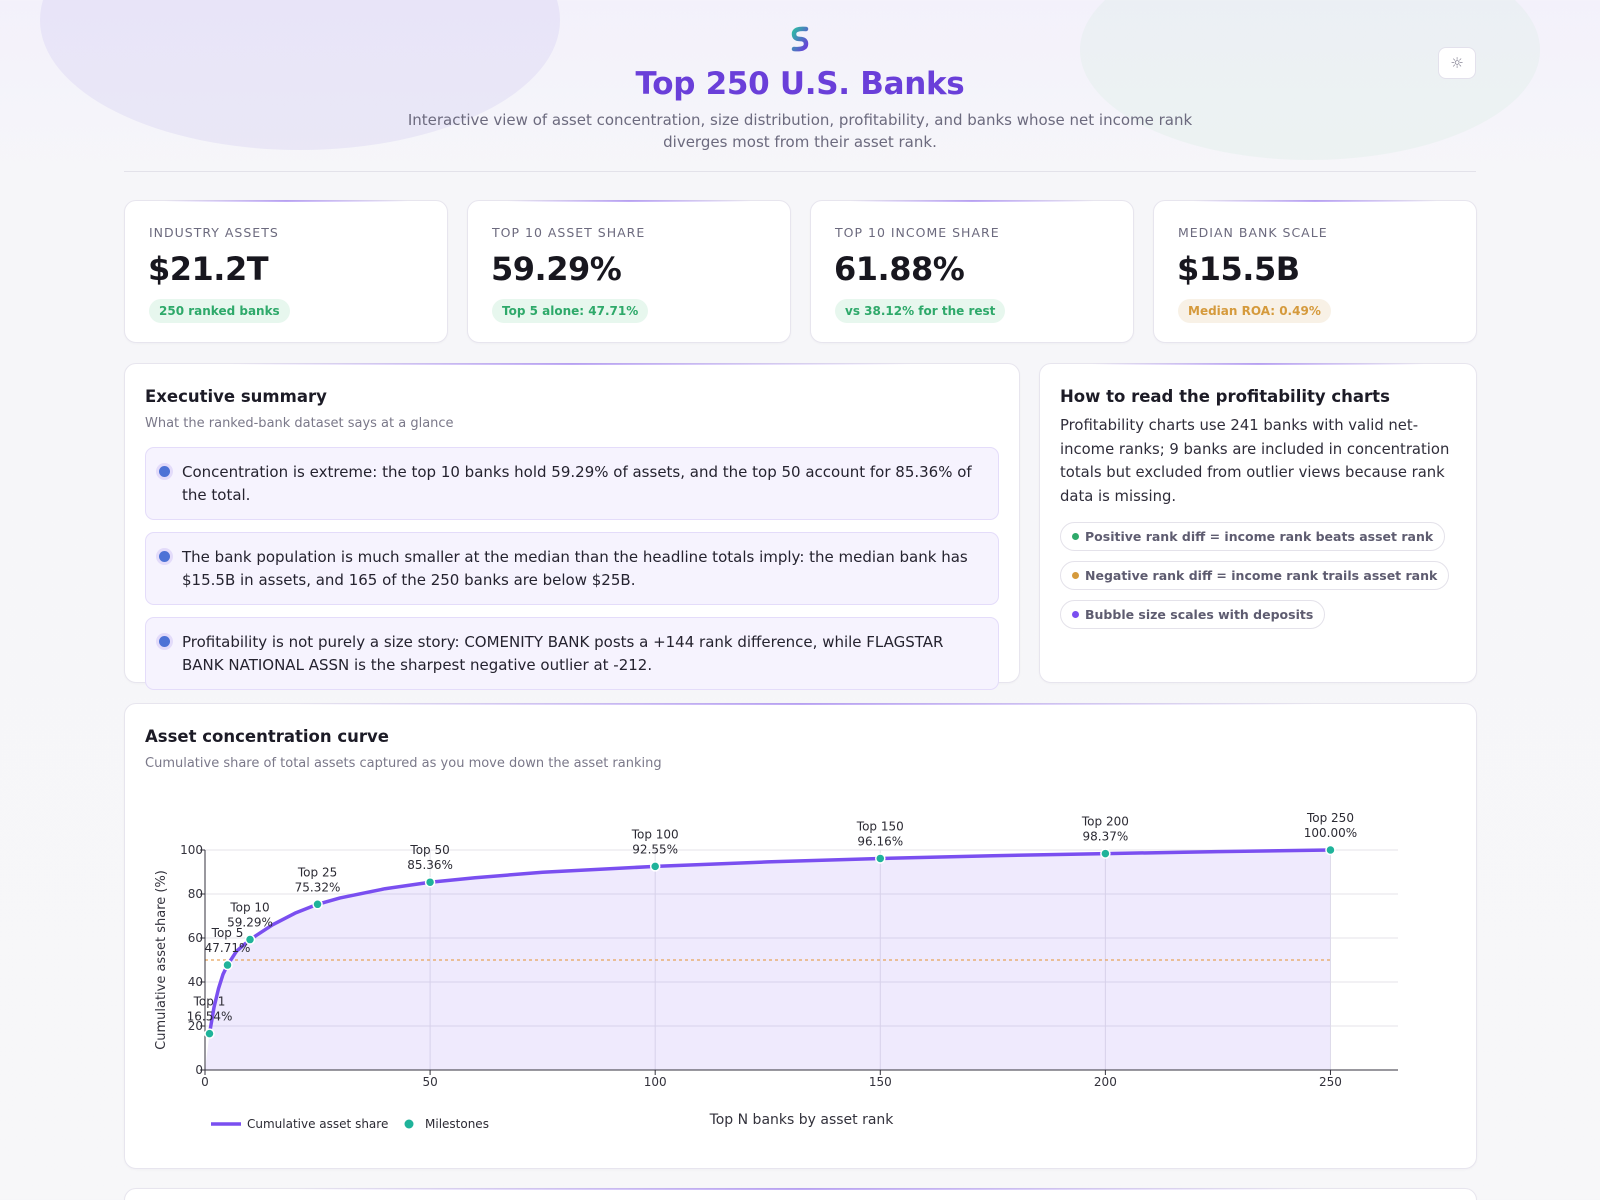 Image resolution: width=1600 pixels, height=1200 pixels. What do you see at coordinates (191, 850) in the screenshot?
I see `y-tick-label: 100` at bounding box center [191, 850].